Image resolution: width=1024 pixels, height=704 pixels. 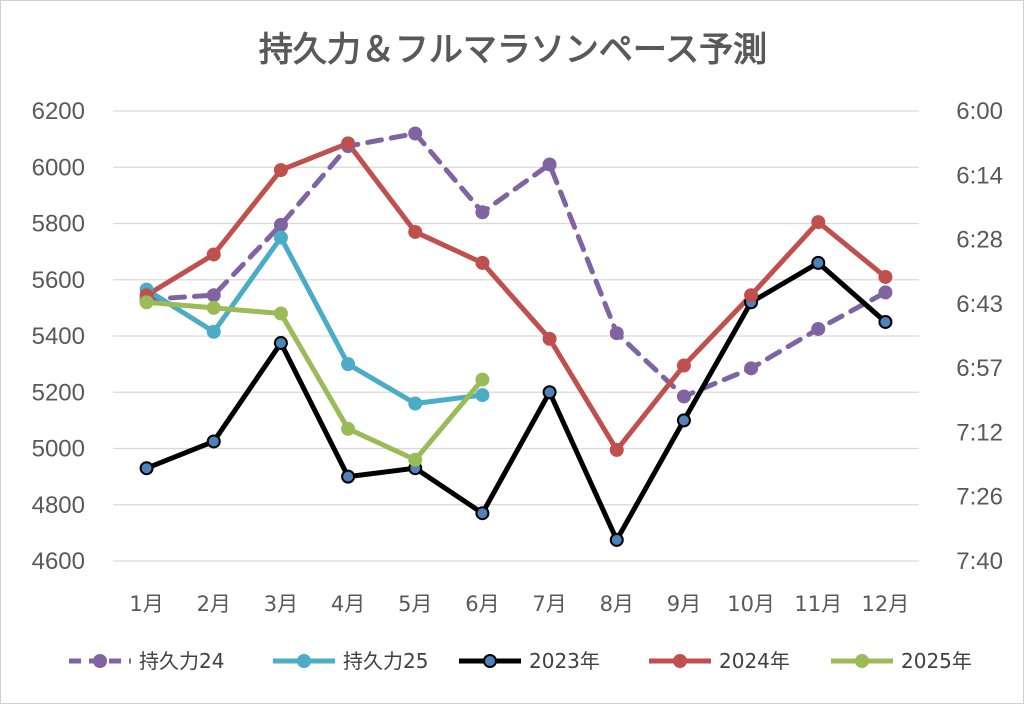 What do you see at coordinates (818, 604) in the screenshot?
I see `x-tick-label: 11月` at bounding box center [818, 604].